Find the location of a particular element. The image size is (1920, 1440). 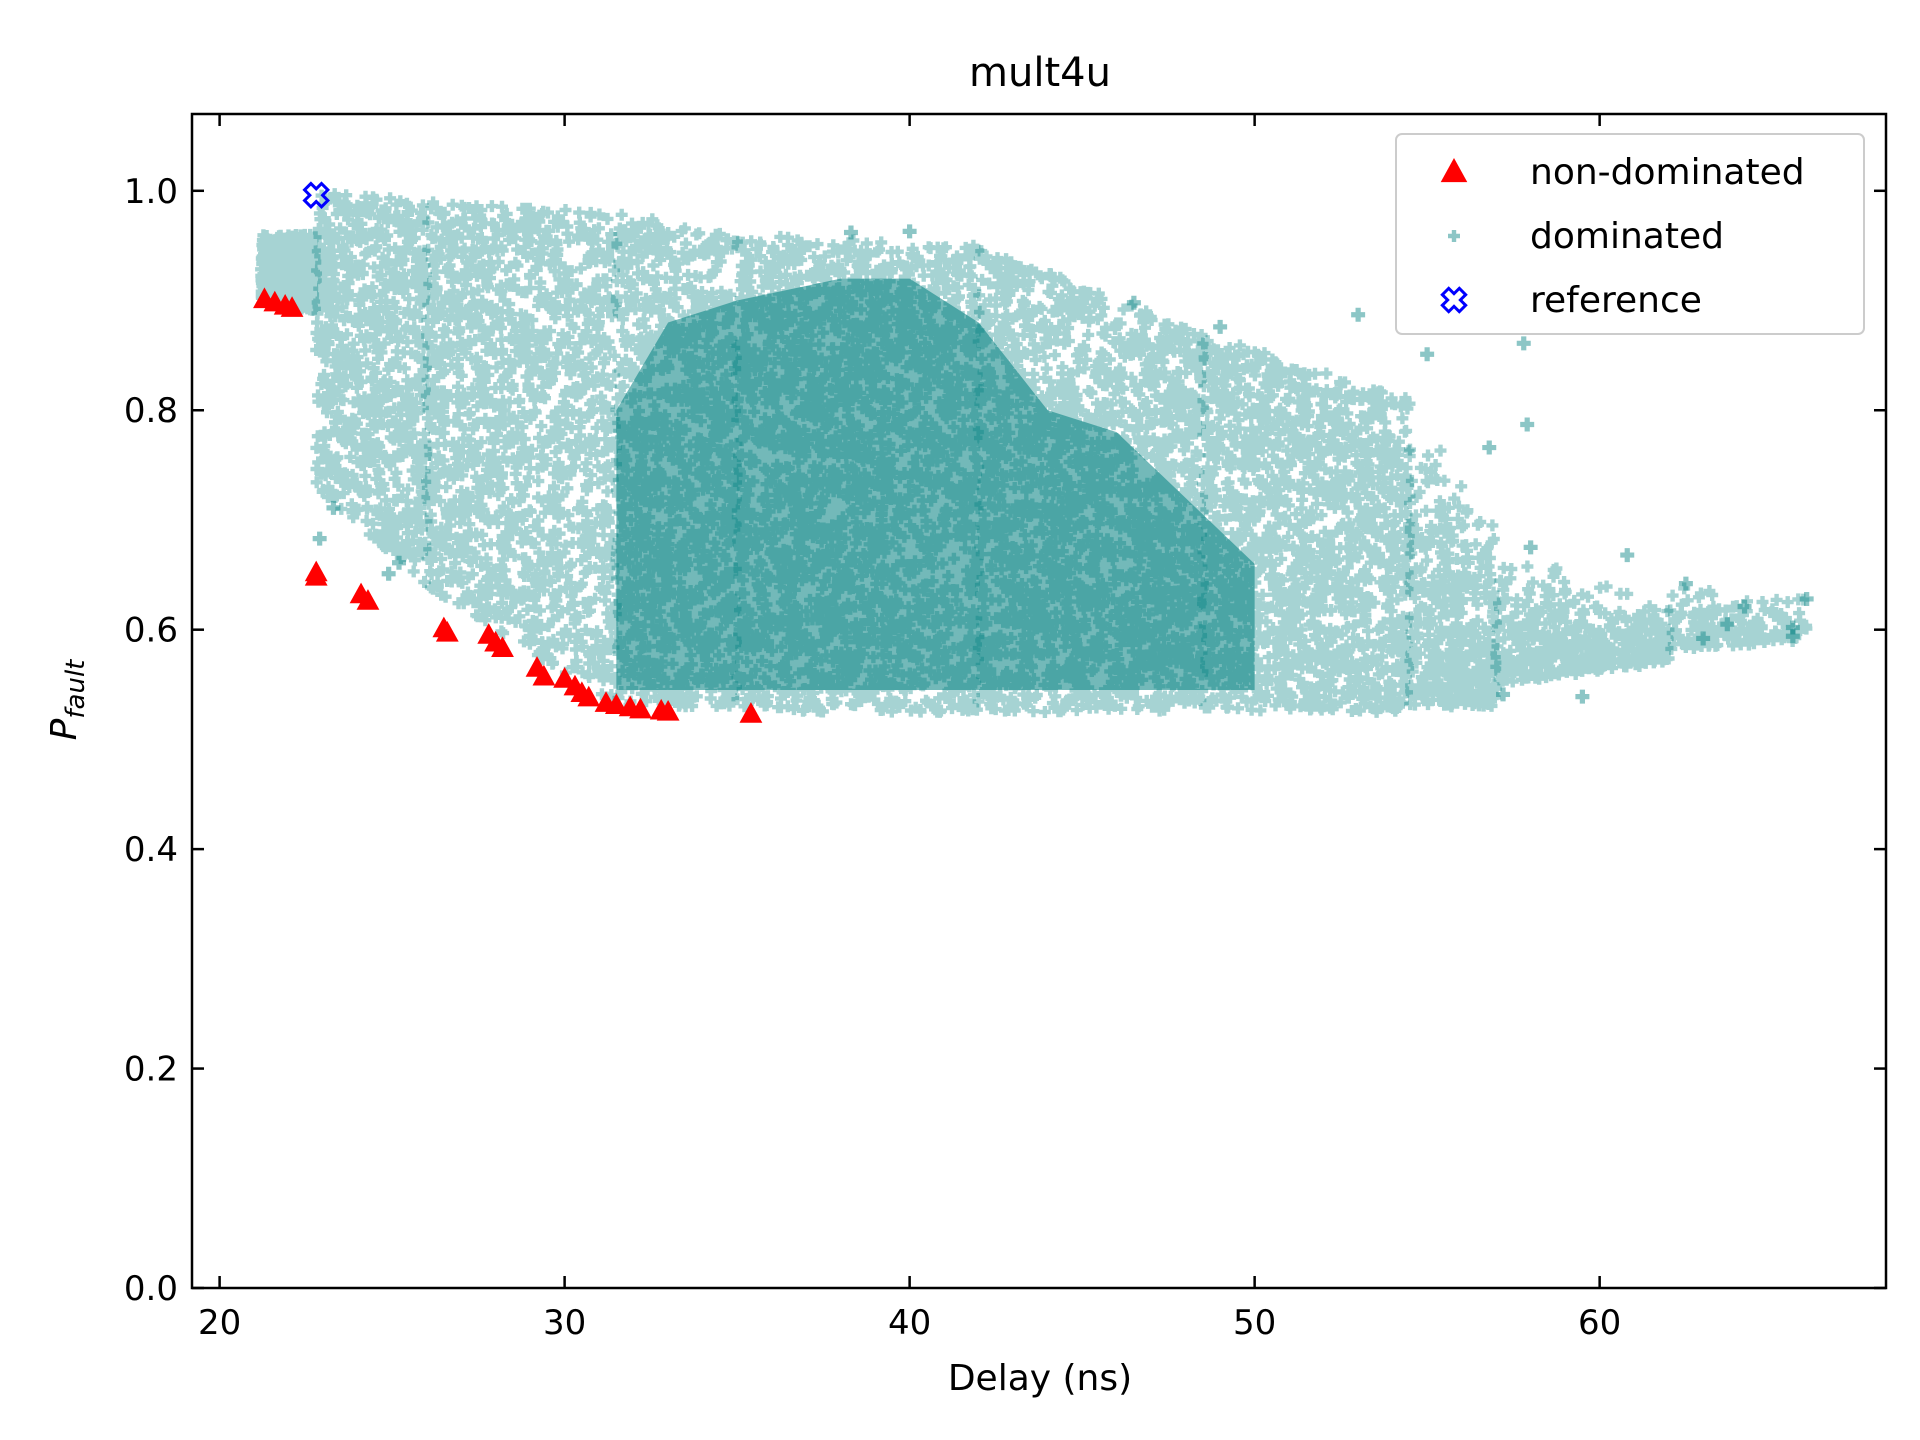

legend-entry-non-dominated: non-dominated is located at coordinates (1622, 172).